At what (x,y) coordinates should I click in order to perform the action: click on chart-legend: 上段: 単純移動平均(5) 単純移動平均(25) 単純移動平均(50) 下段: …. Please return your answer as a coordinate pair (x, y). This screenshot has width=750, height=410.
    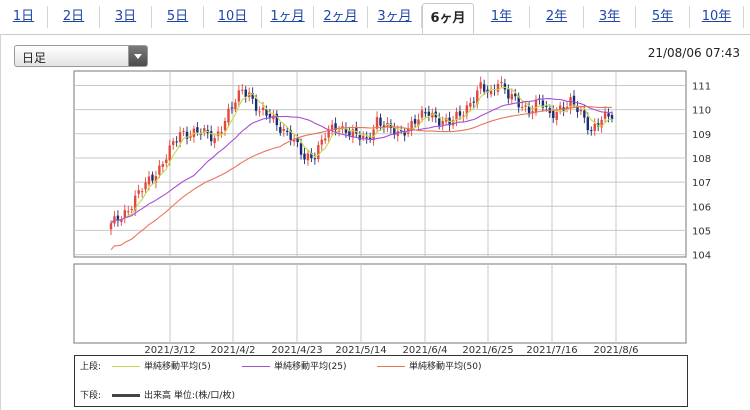
    Looking at the image, I should click on (381, 381).